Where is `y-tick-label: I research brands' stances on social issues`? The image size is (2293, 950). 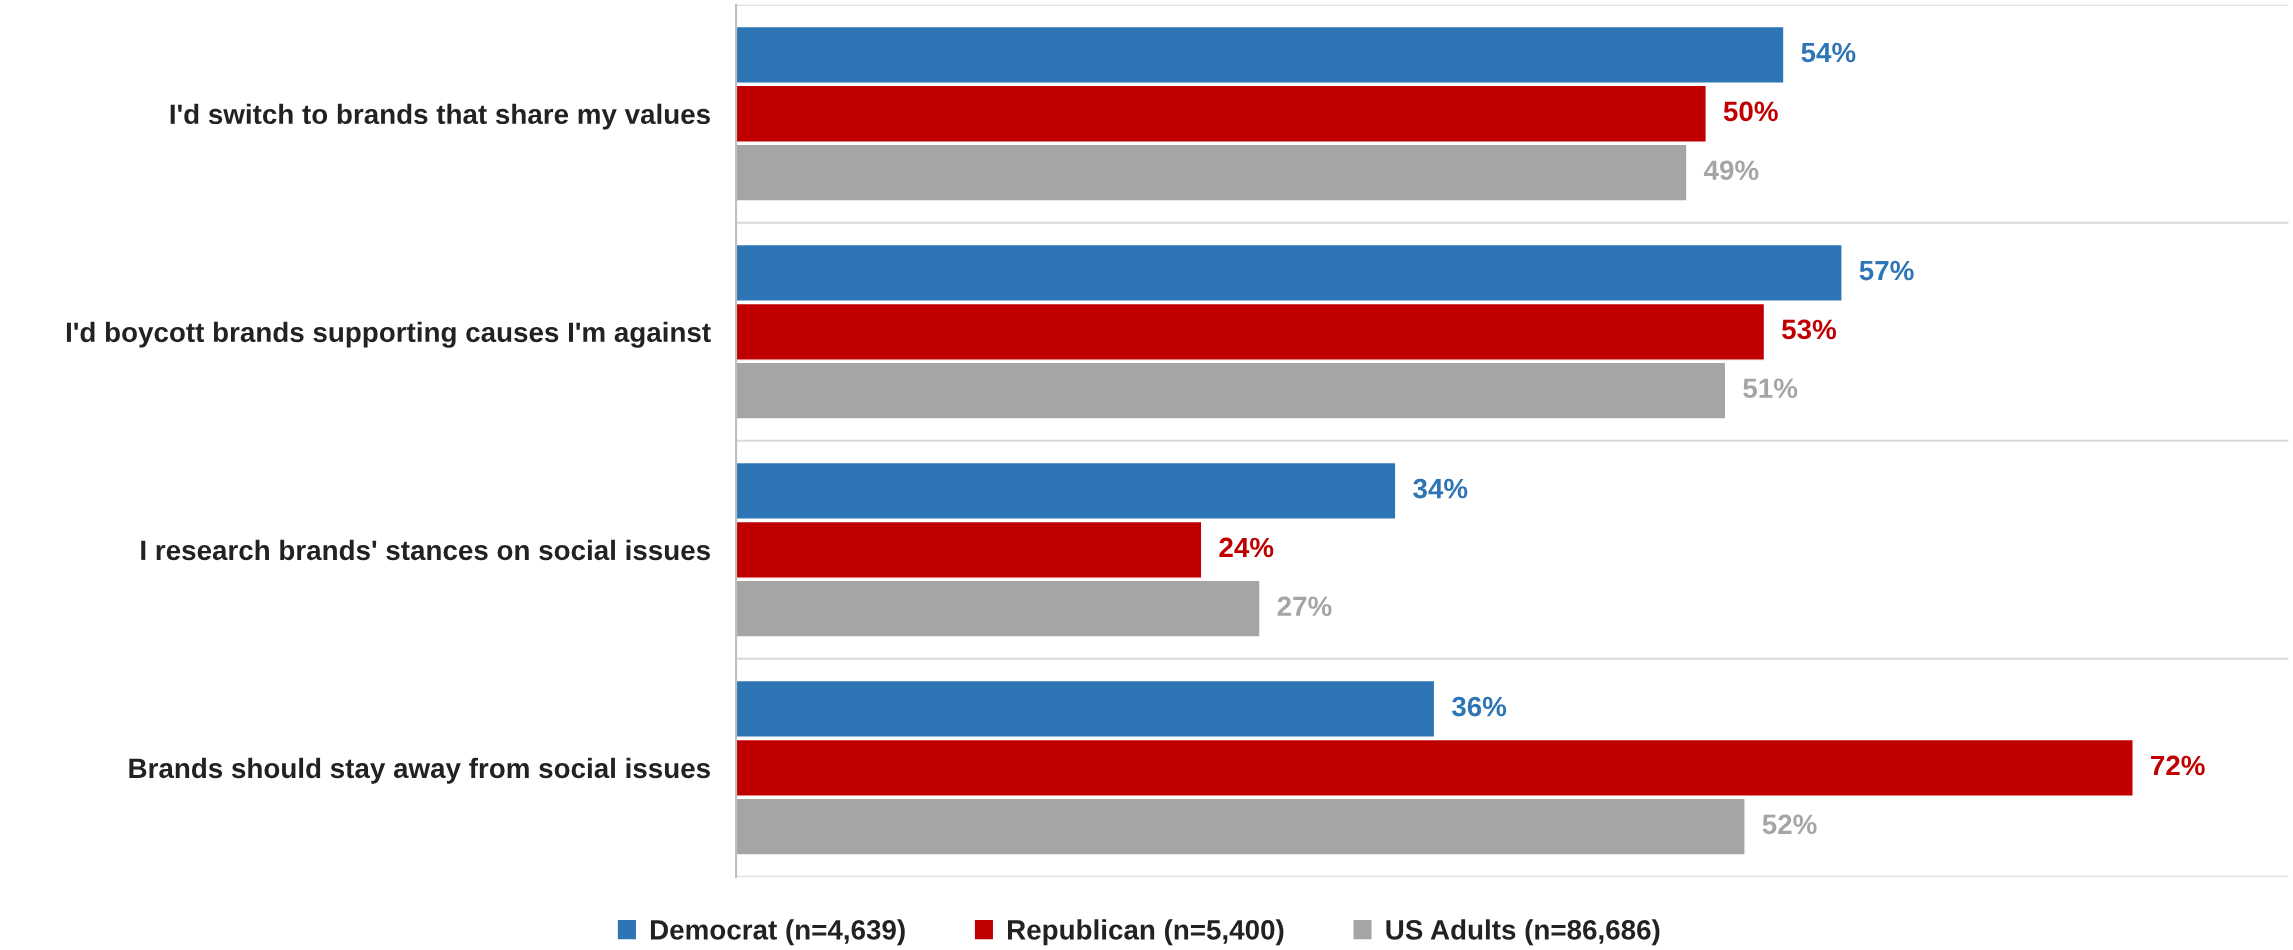
y-tick-label: I research brands' stances on social issues is located at coordinates (425, 550).